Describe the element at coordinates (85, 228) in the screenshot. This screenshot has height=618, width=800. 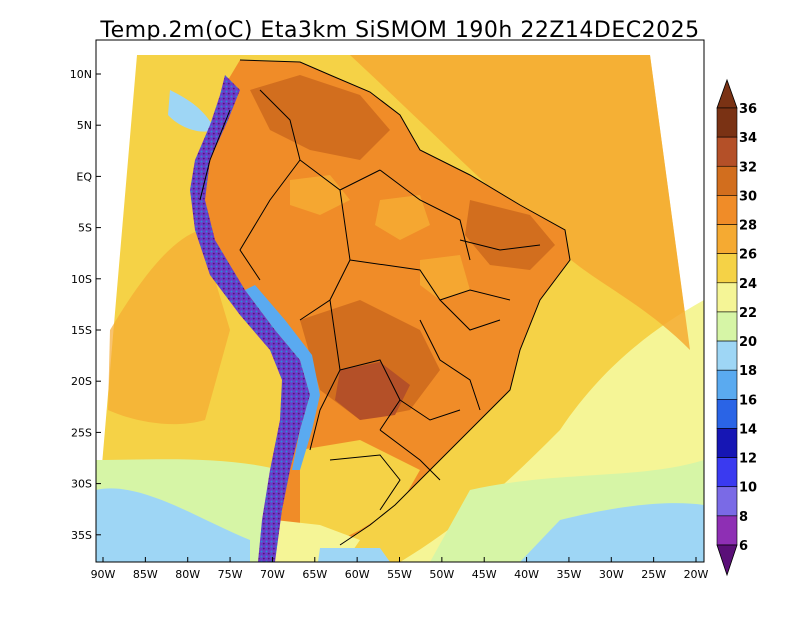
I see `lat-label: 5S` at that location.